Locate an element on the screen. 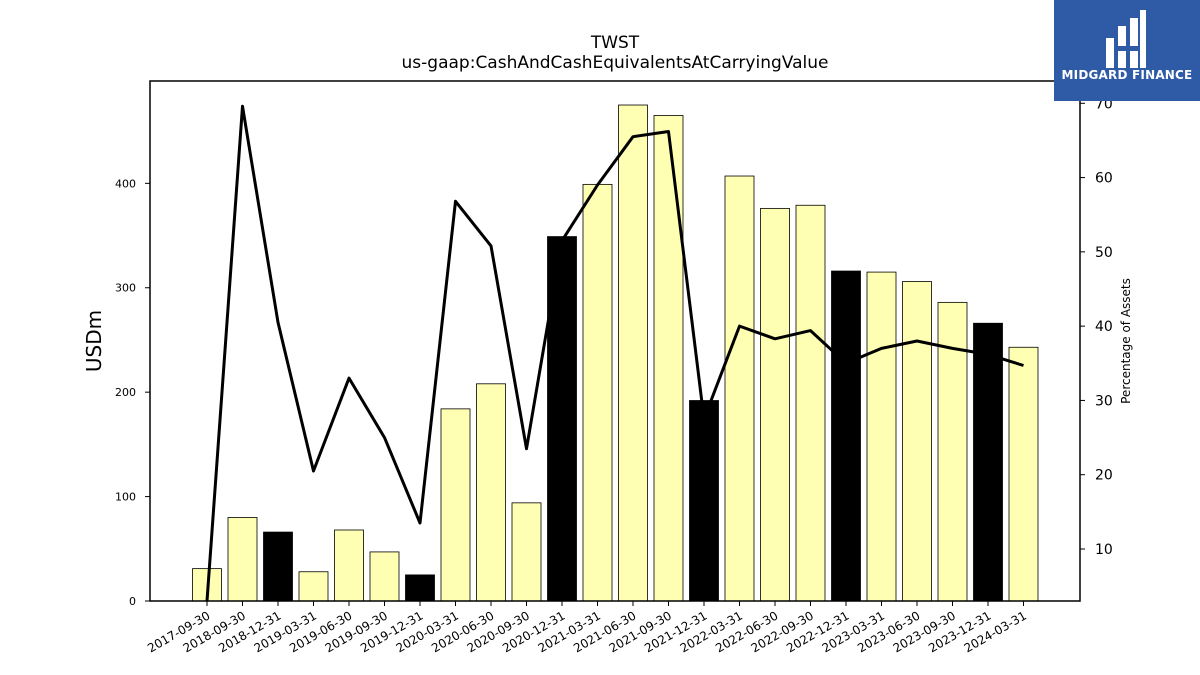 The width and height of the screenshot is (1200, 675). y2-tick-label: 10 is located at coordinates (1104, 550).